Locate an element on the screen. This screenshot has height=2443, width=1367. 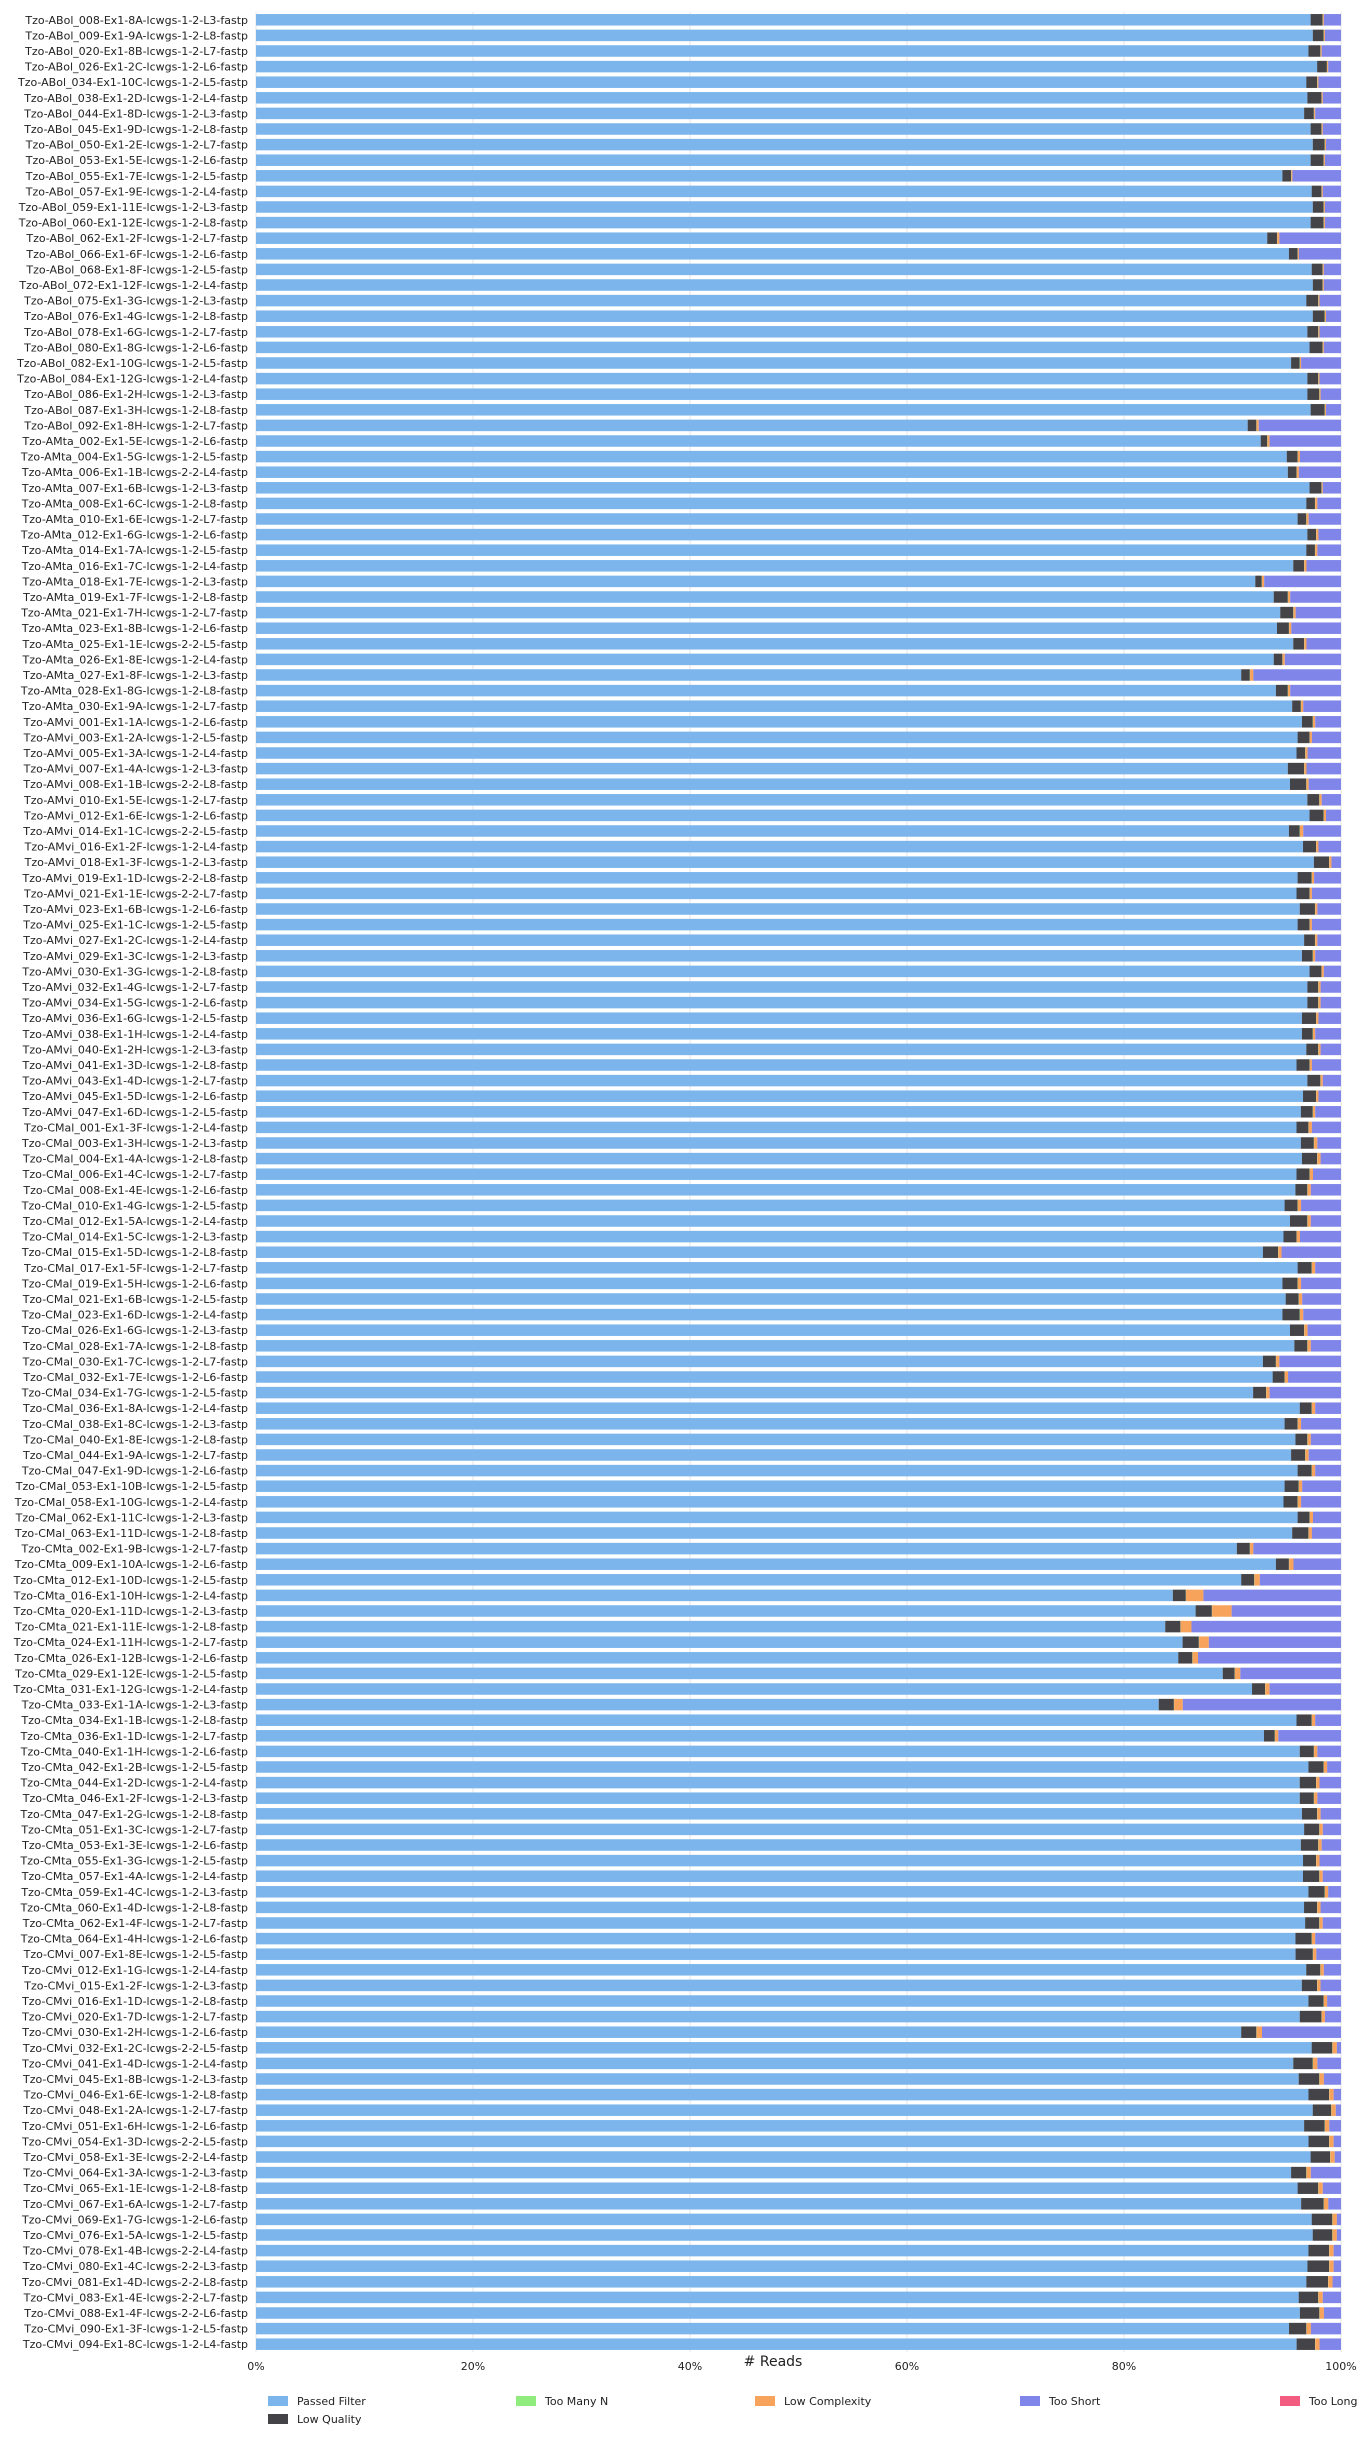
category-label: Tzo-CMal_006-Ex1-4C-lcwgs-1-2-L7-fastp is located at coordinates (135, 1174).